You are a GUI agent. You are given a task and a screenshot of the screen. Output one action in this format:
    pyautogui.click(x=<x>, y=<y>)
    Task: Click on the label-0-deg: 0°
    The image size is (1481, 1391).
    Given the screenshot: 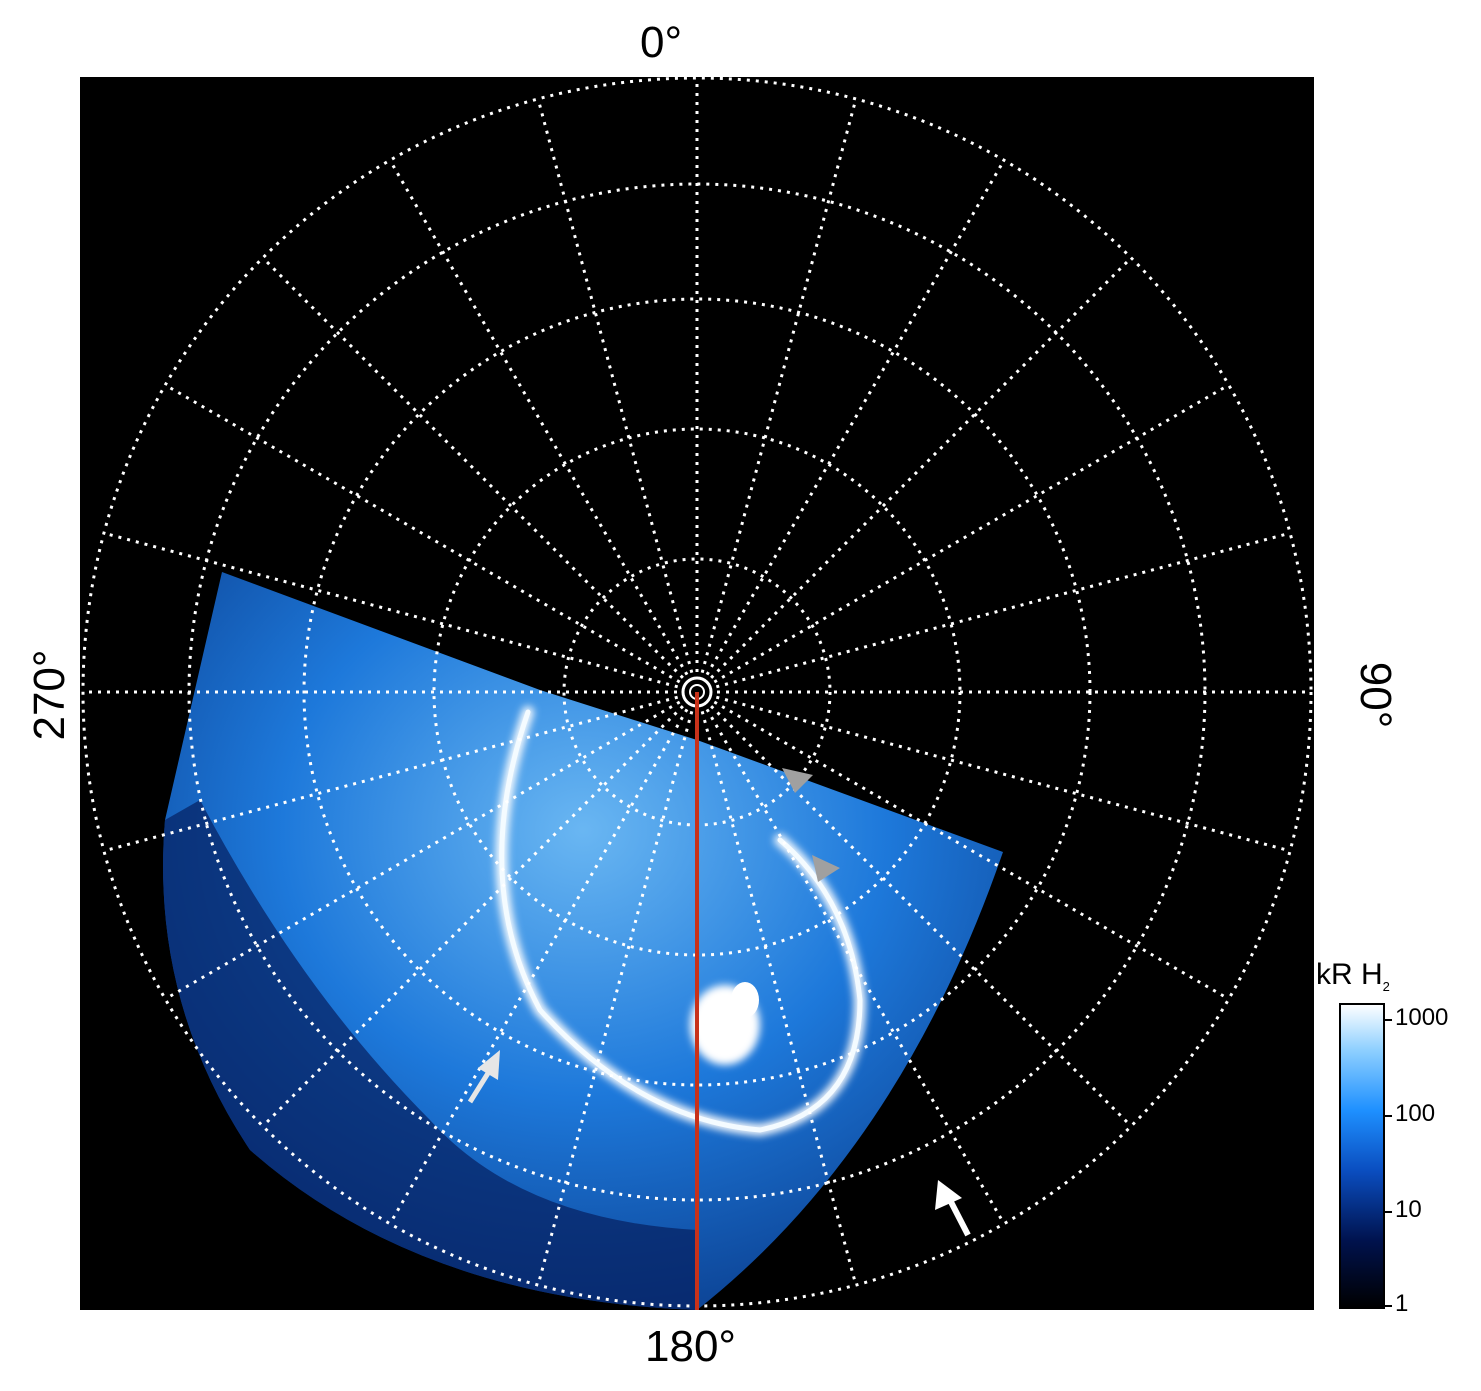 What is the action you would take?
    pyautogui.click(x=661, y=42)
    